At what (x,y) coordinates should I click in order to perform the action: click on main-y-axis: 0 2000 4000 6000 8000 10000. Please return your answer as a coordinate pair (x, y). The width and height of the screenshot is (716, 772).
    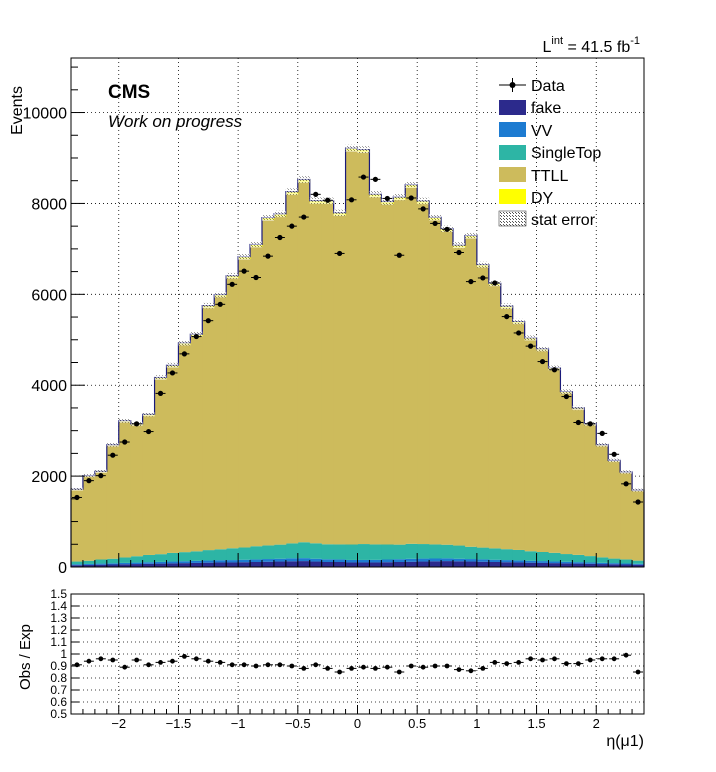
    Looking at the image, I should click on (54, 321).